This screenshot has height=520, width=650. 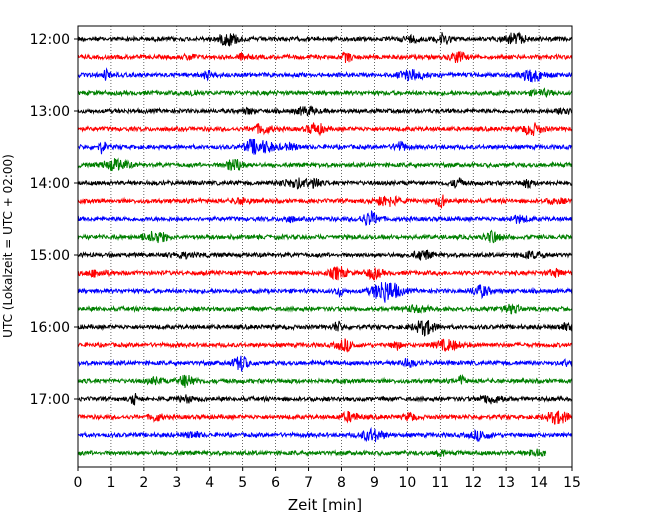 What do you see at coordinates (143, 483) in the screenshot?
I see `x-tick-label: 2` at bounding box center [143, 483].